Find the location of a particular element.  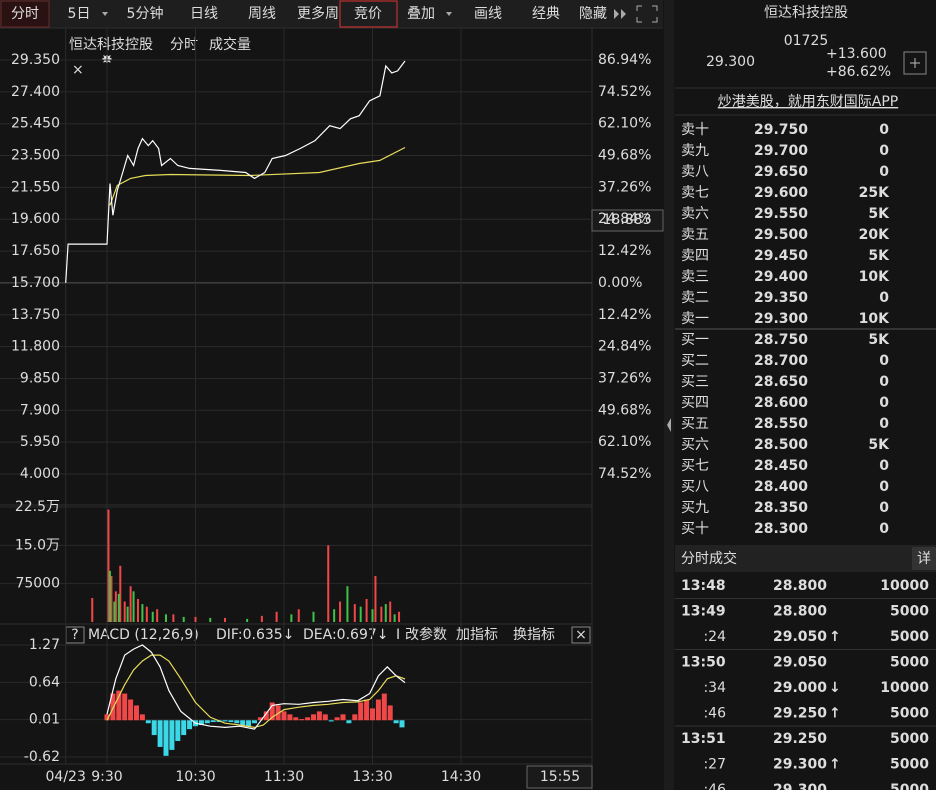

macd-tick-label: 1.27 is located at coordinates (44, 645).